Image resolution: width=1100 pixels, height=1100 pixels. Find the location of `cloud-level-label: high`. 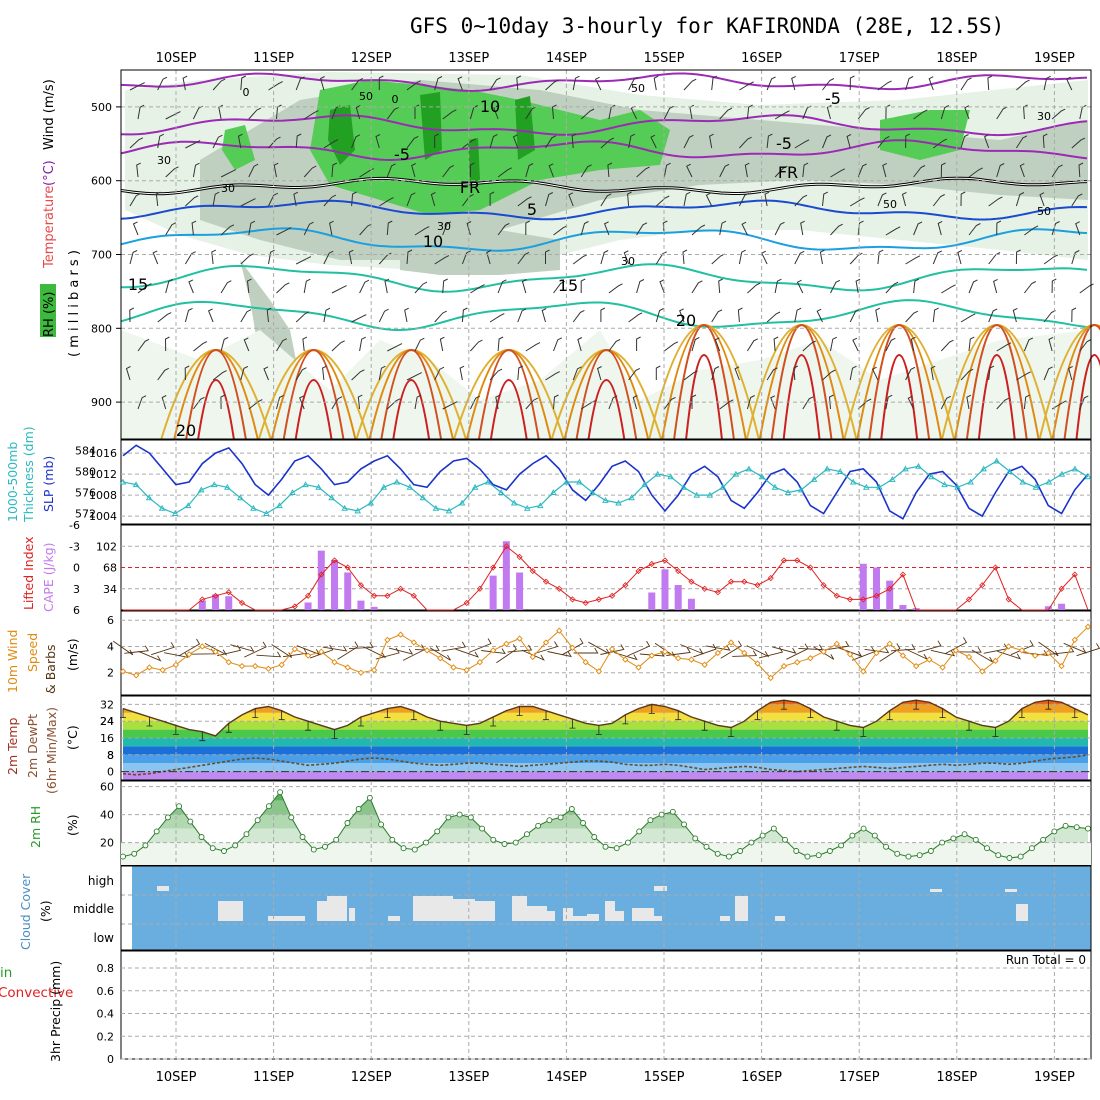

cloud-level-label: high is located at coordinates (101, 881).